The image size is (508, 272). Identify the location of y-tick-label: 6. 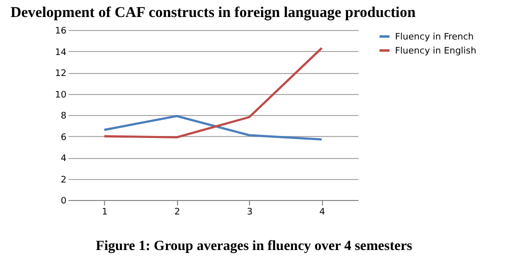
(63, 137).